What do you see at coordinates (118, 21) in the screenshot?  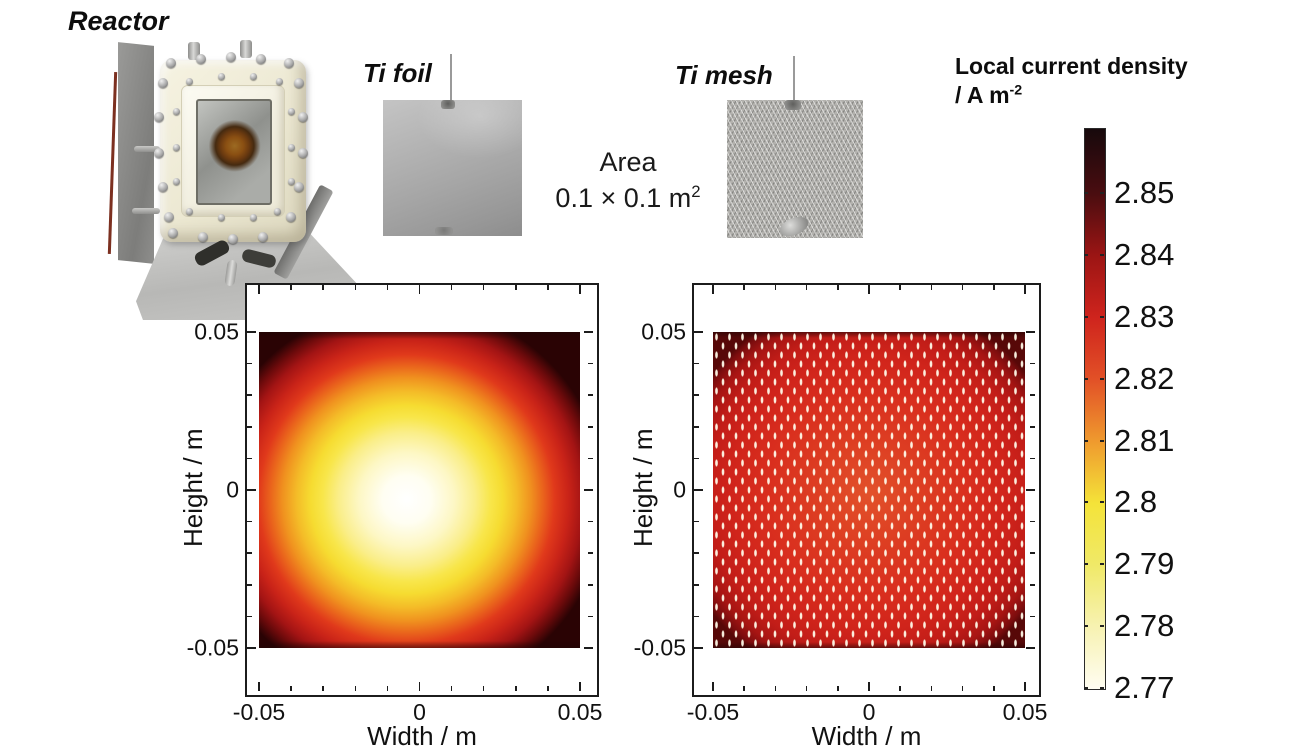 I see `reactor-label: Reactor` at bounding box center [118, 21].